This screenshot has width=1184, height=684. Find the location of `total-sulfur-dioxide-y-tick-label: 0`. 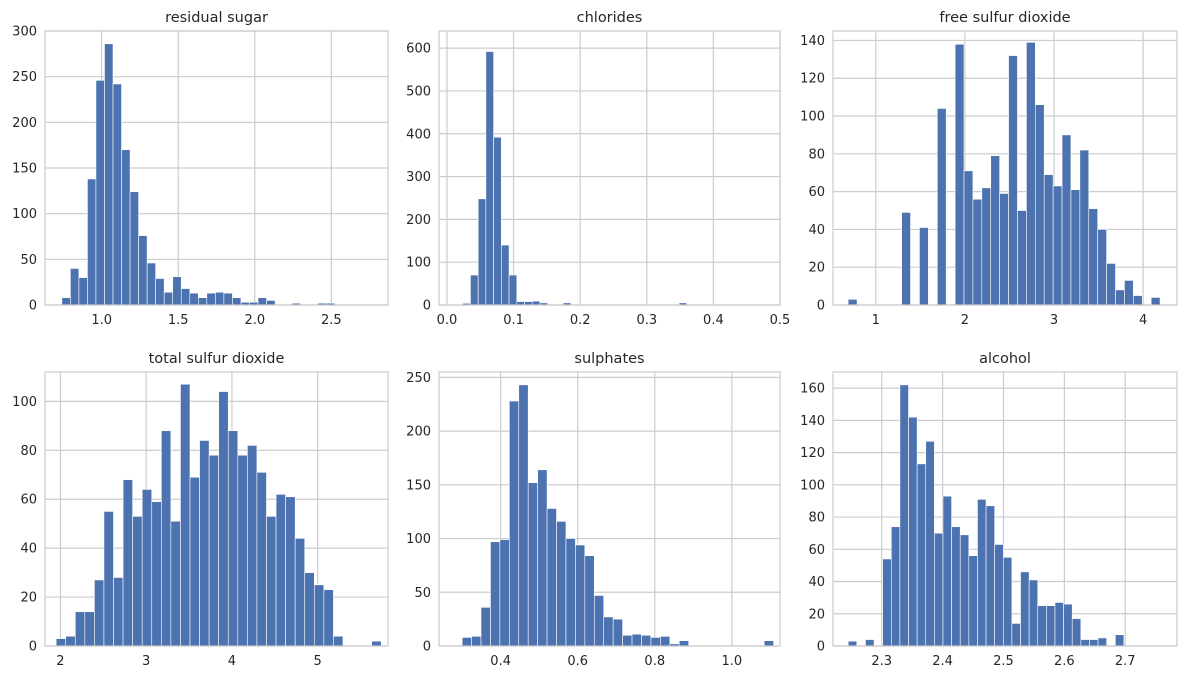

total-sulfur-dioxide-y-tick-label: 0 is located at coordinates (33, 647).